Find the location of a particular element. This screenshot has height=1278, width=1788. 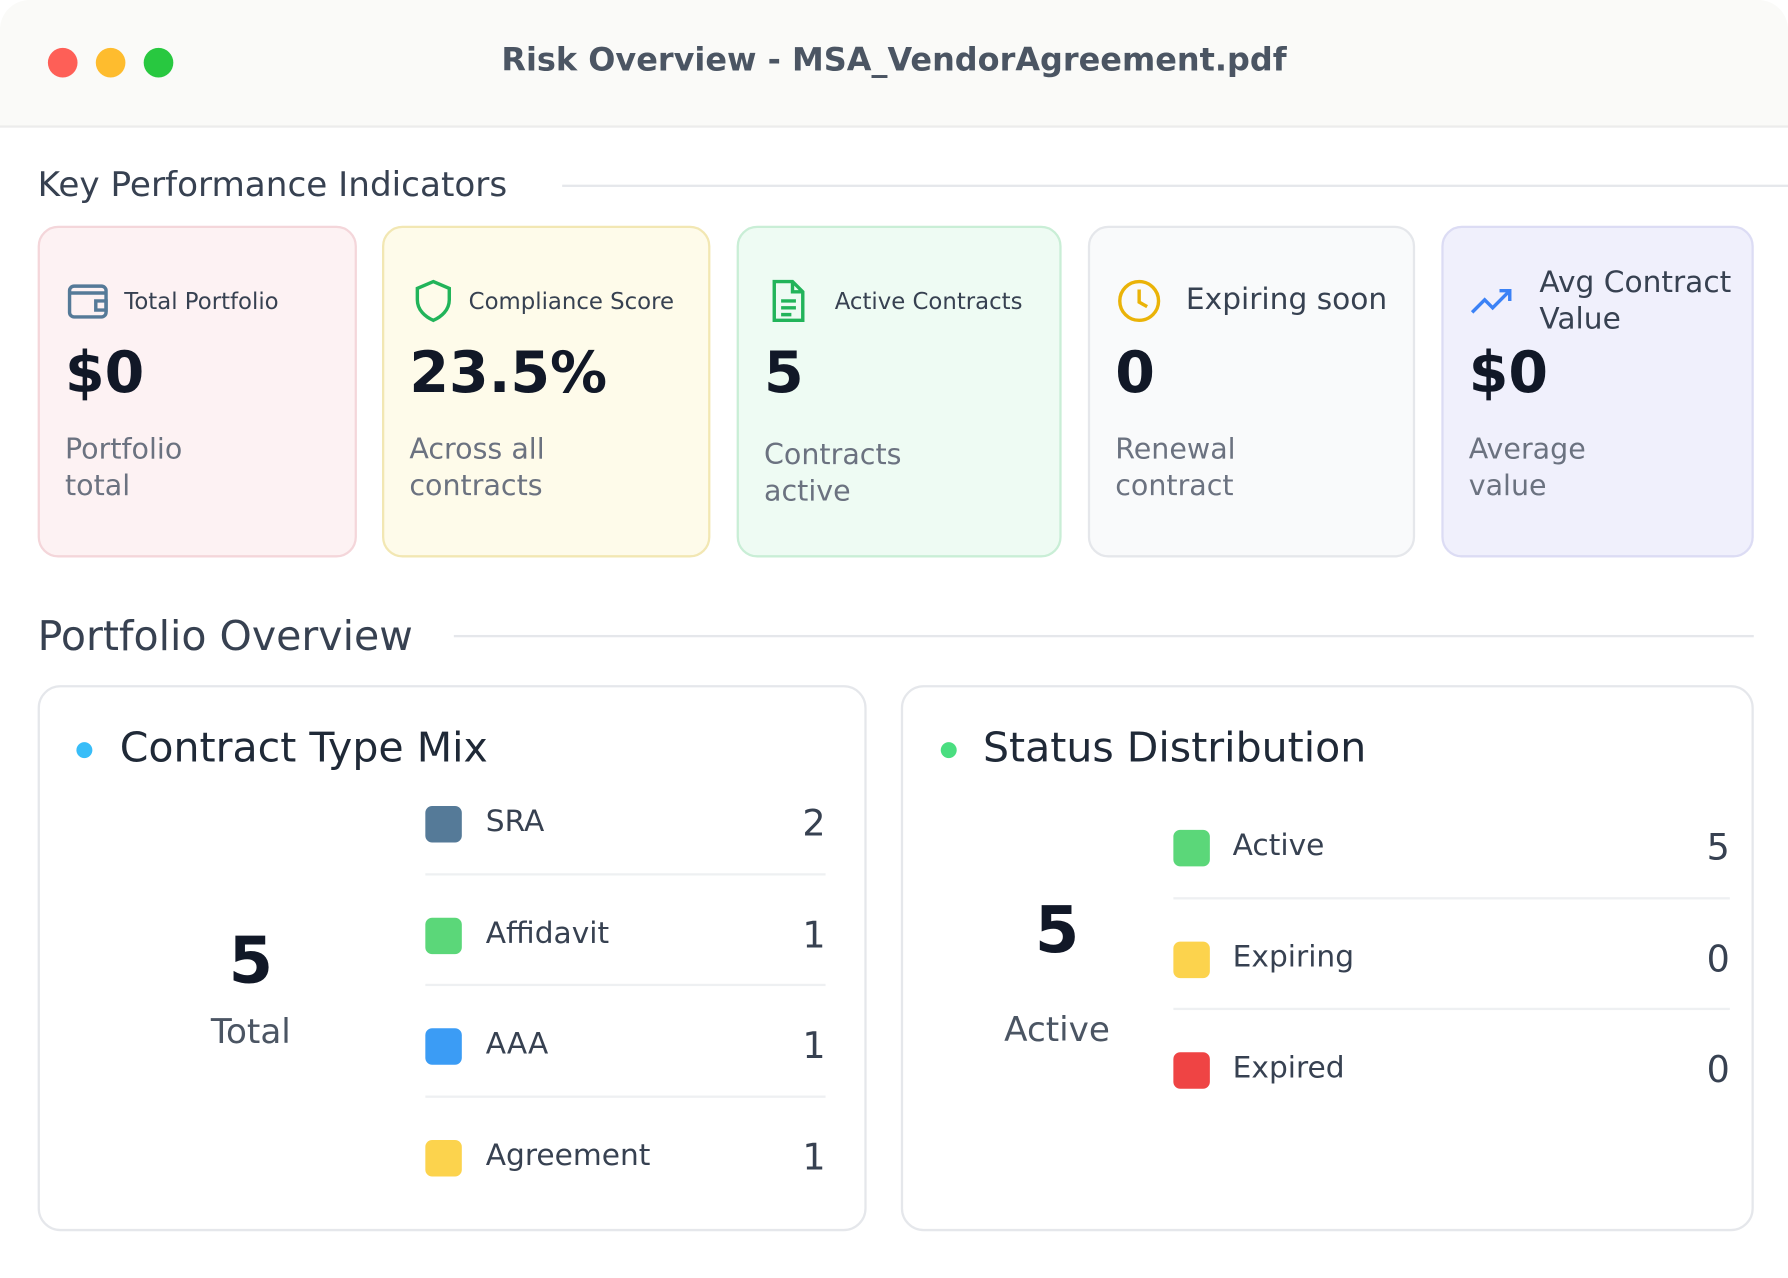

center-label: Total is located at coordinates (250, 1032).